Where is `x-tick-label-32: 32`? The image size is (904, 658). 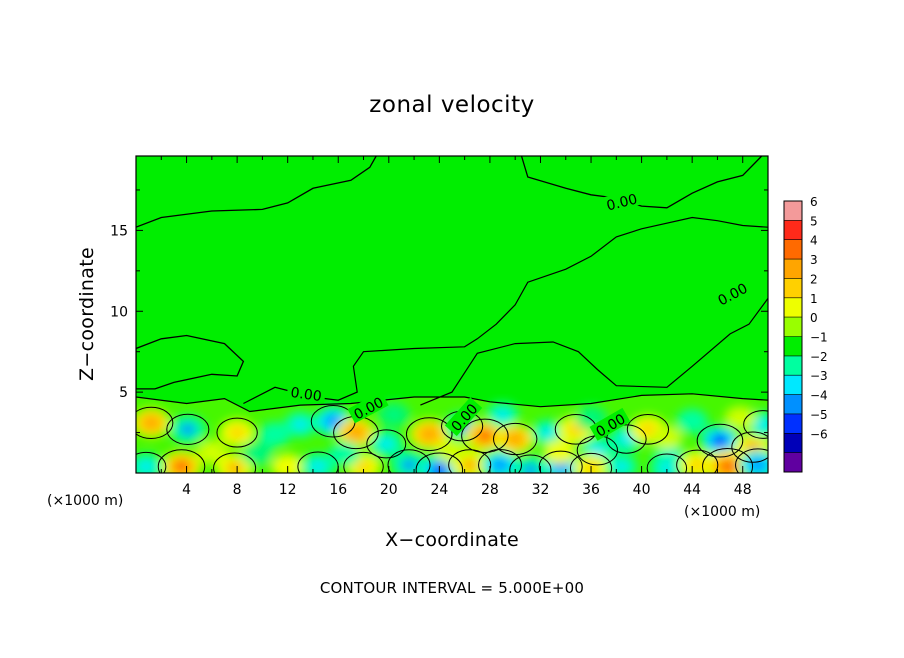 x-tick-label-32: 32 is located at coordinates (541, 490).